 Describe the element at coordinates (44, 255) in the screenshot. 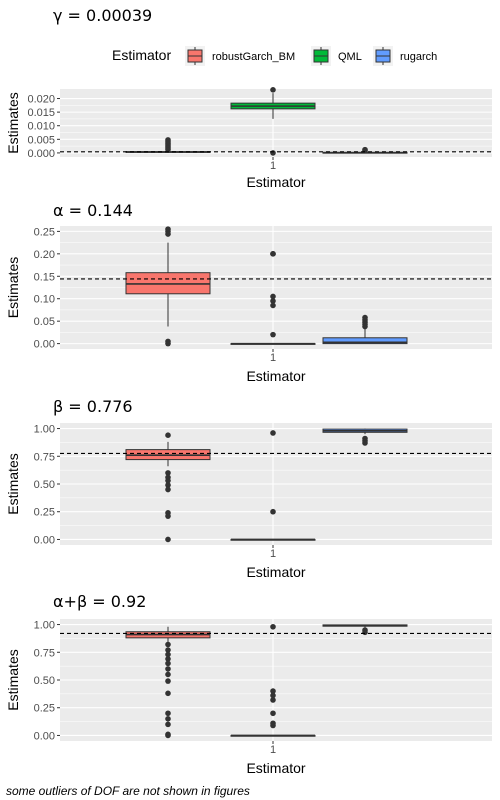

I see `y-tick-label: 0.20` at that location.